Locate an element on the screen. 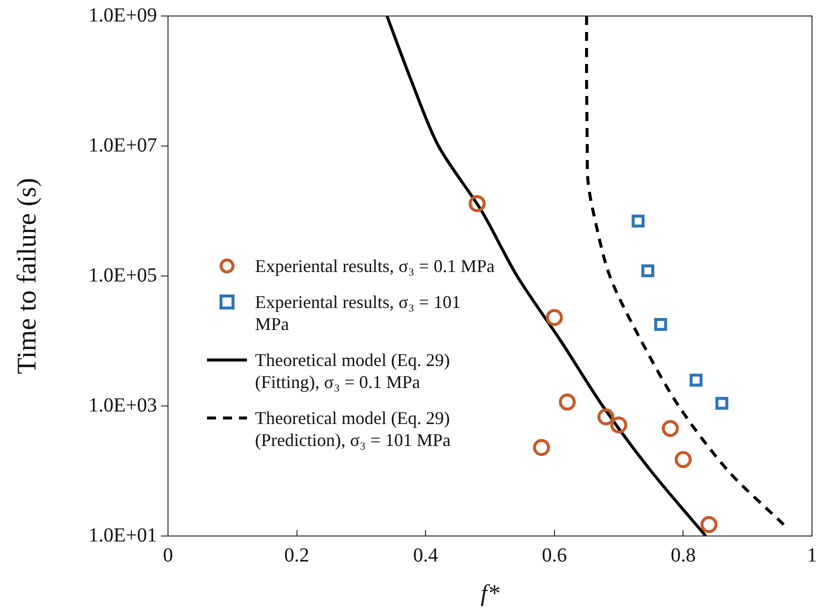 This screenshot has height=613, width=831. legend-label: Theoretical model (Eq. 29) (Prediction), σ₃ = 101 MPa is located at coordinates (353, 429).